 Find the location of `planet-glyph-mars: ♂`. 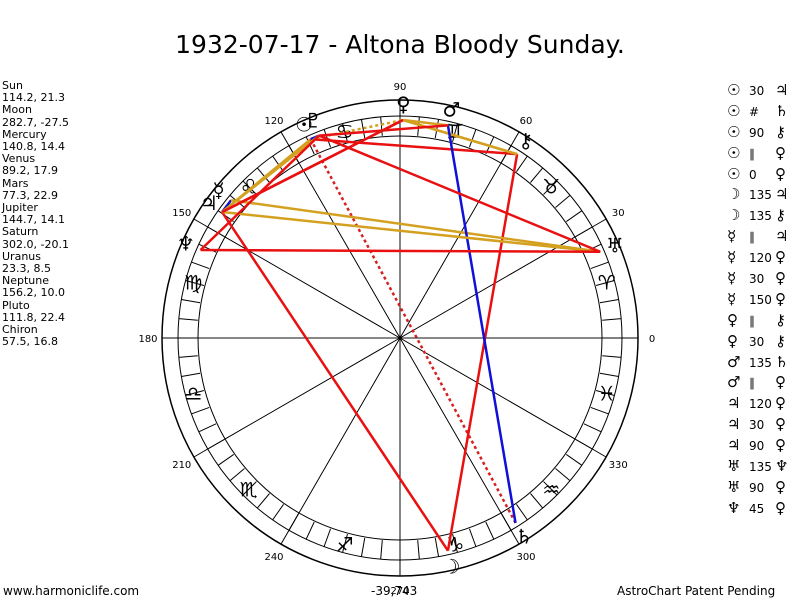

planet-glyph-mars: ♂ is located at coordinates (451, 110).